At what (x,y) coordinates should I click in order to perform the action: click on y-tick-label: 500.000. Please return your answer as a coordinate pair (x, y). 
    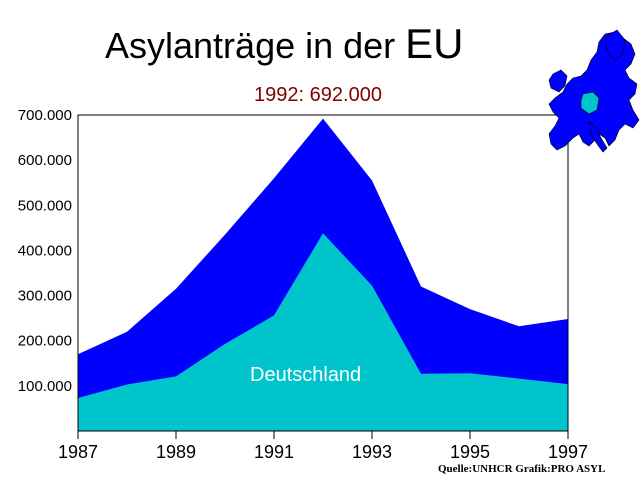
    Looking at the image, I should click on (45, 205).